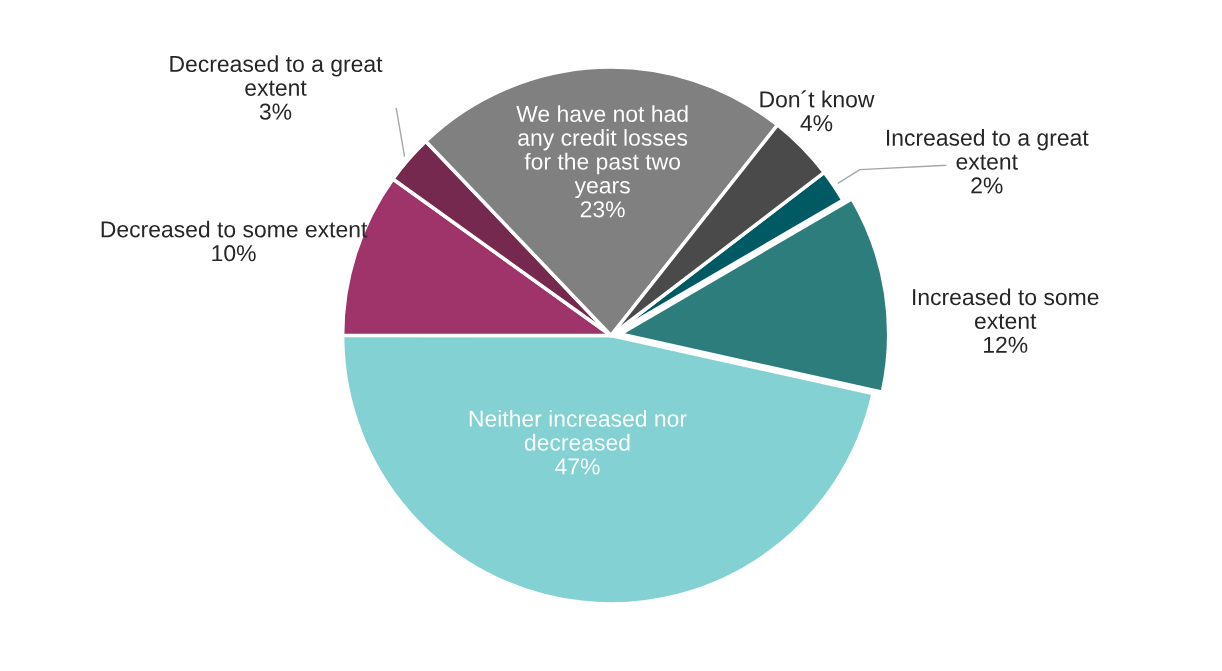 This screenshot has width=1222, height=671. Describe the element at coordinates (602, 152) in the screenshot. I see `slice-label: We have not had any credit losses for the past two years` at that location.